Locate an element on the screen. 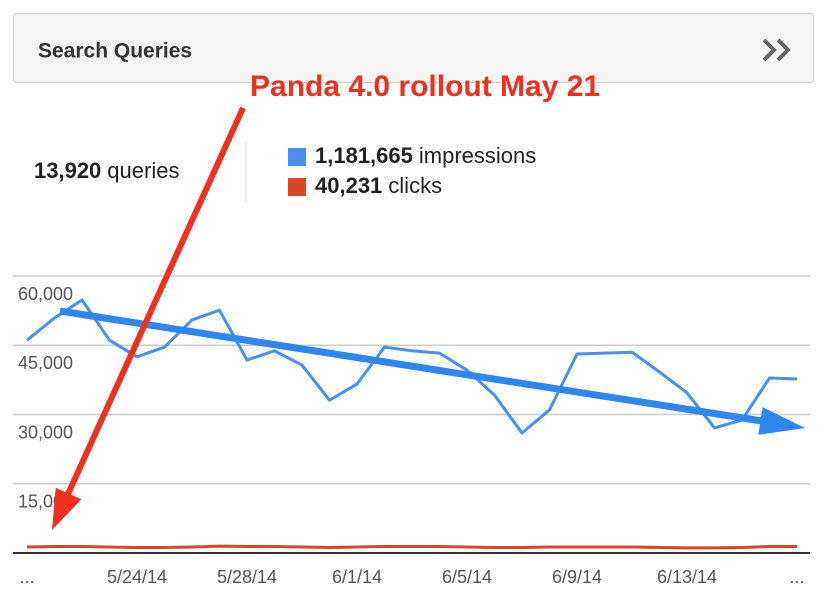 This screenshot has height=606, width=830. x-tick-label: 6/13/14 is located at coordinates (687, 577).